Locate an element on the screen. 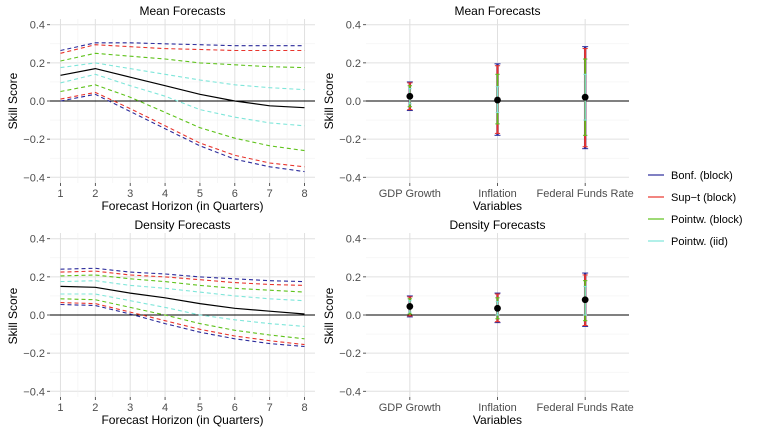  legend-label: Bonf. (block) is located at coordinates (702, 176).